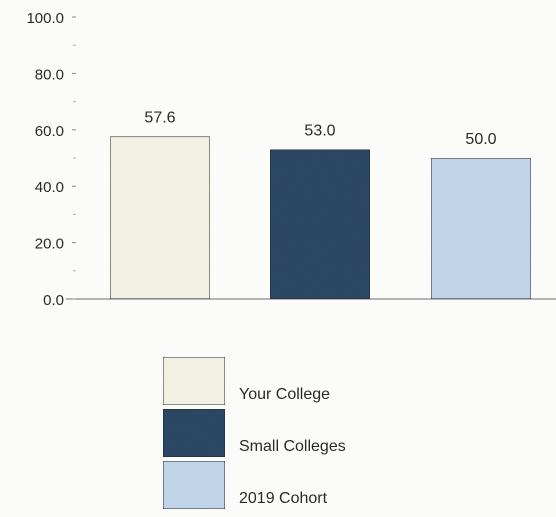  Describe the element at coordinates (481, 228) in the screenshot. I see `bar-2019-cohort` at that location.